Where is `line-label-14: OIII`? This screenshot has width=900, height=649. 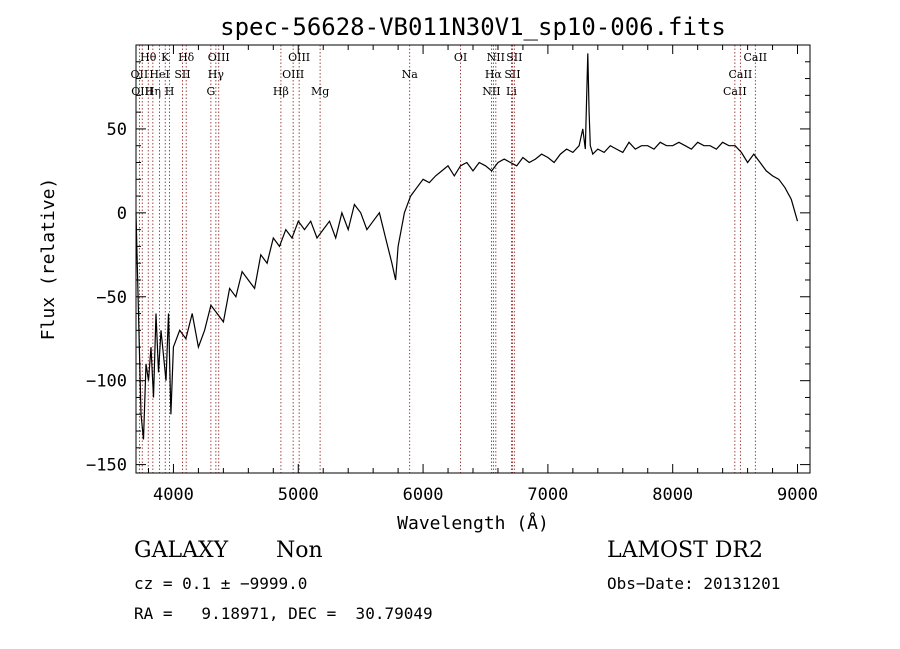 line-label-14: OIII is located at coordinates (299, 57).